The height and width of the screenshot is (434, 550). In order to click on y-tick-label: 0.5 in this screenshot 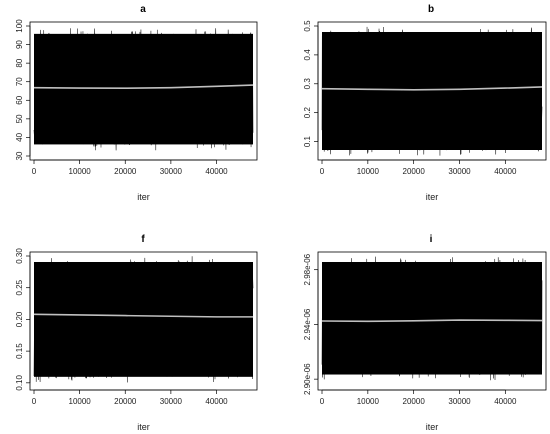, I will do `click(307, 26)`.